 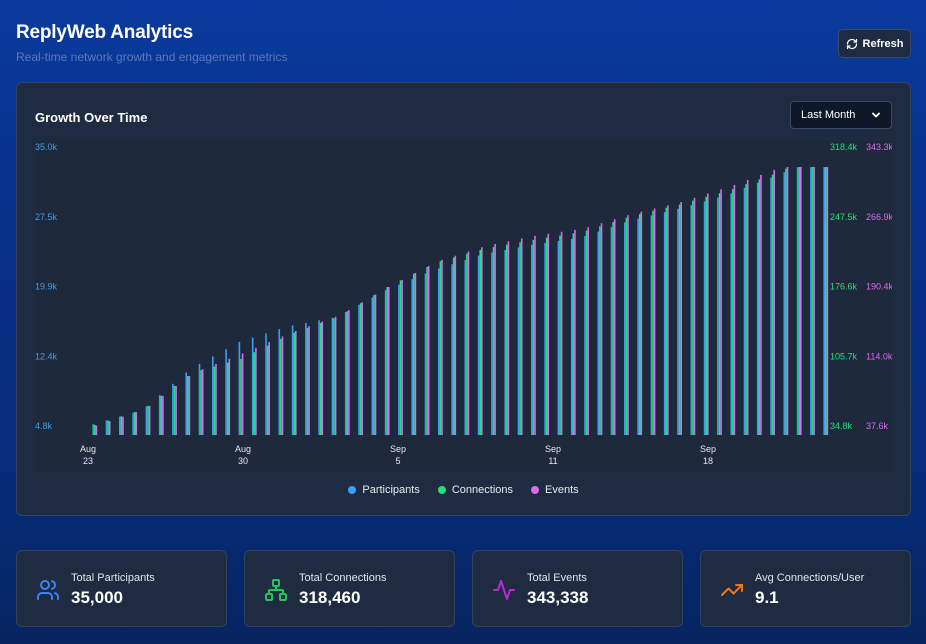 What do you see at coordinates (841, 426) in the screenshot?
I see `y-tick-connections: 34.8k` at bounding box center [841, 426].